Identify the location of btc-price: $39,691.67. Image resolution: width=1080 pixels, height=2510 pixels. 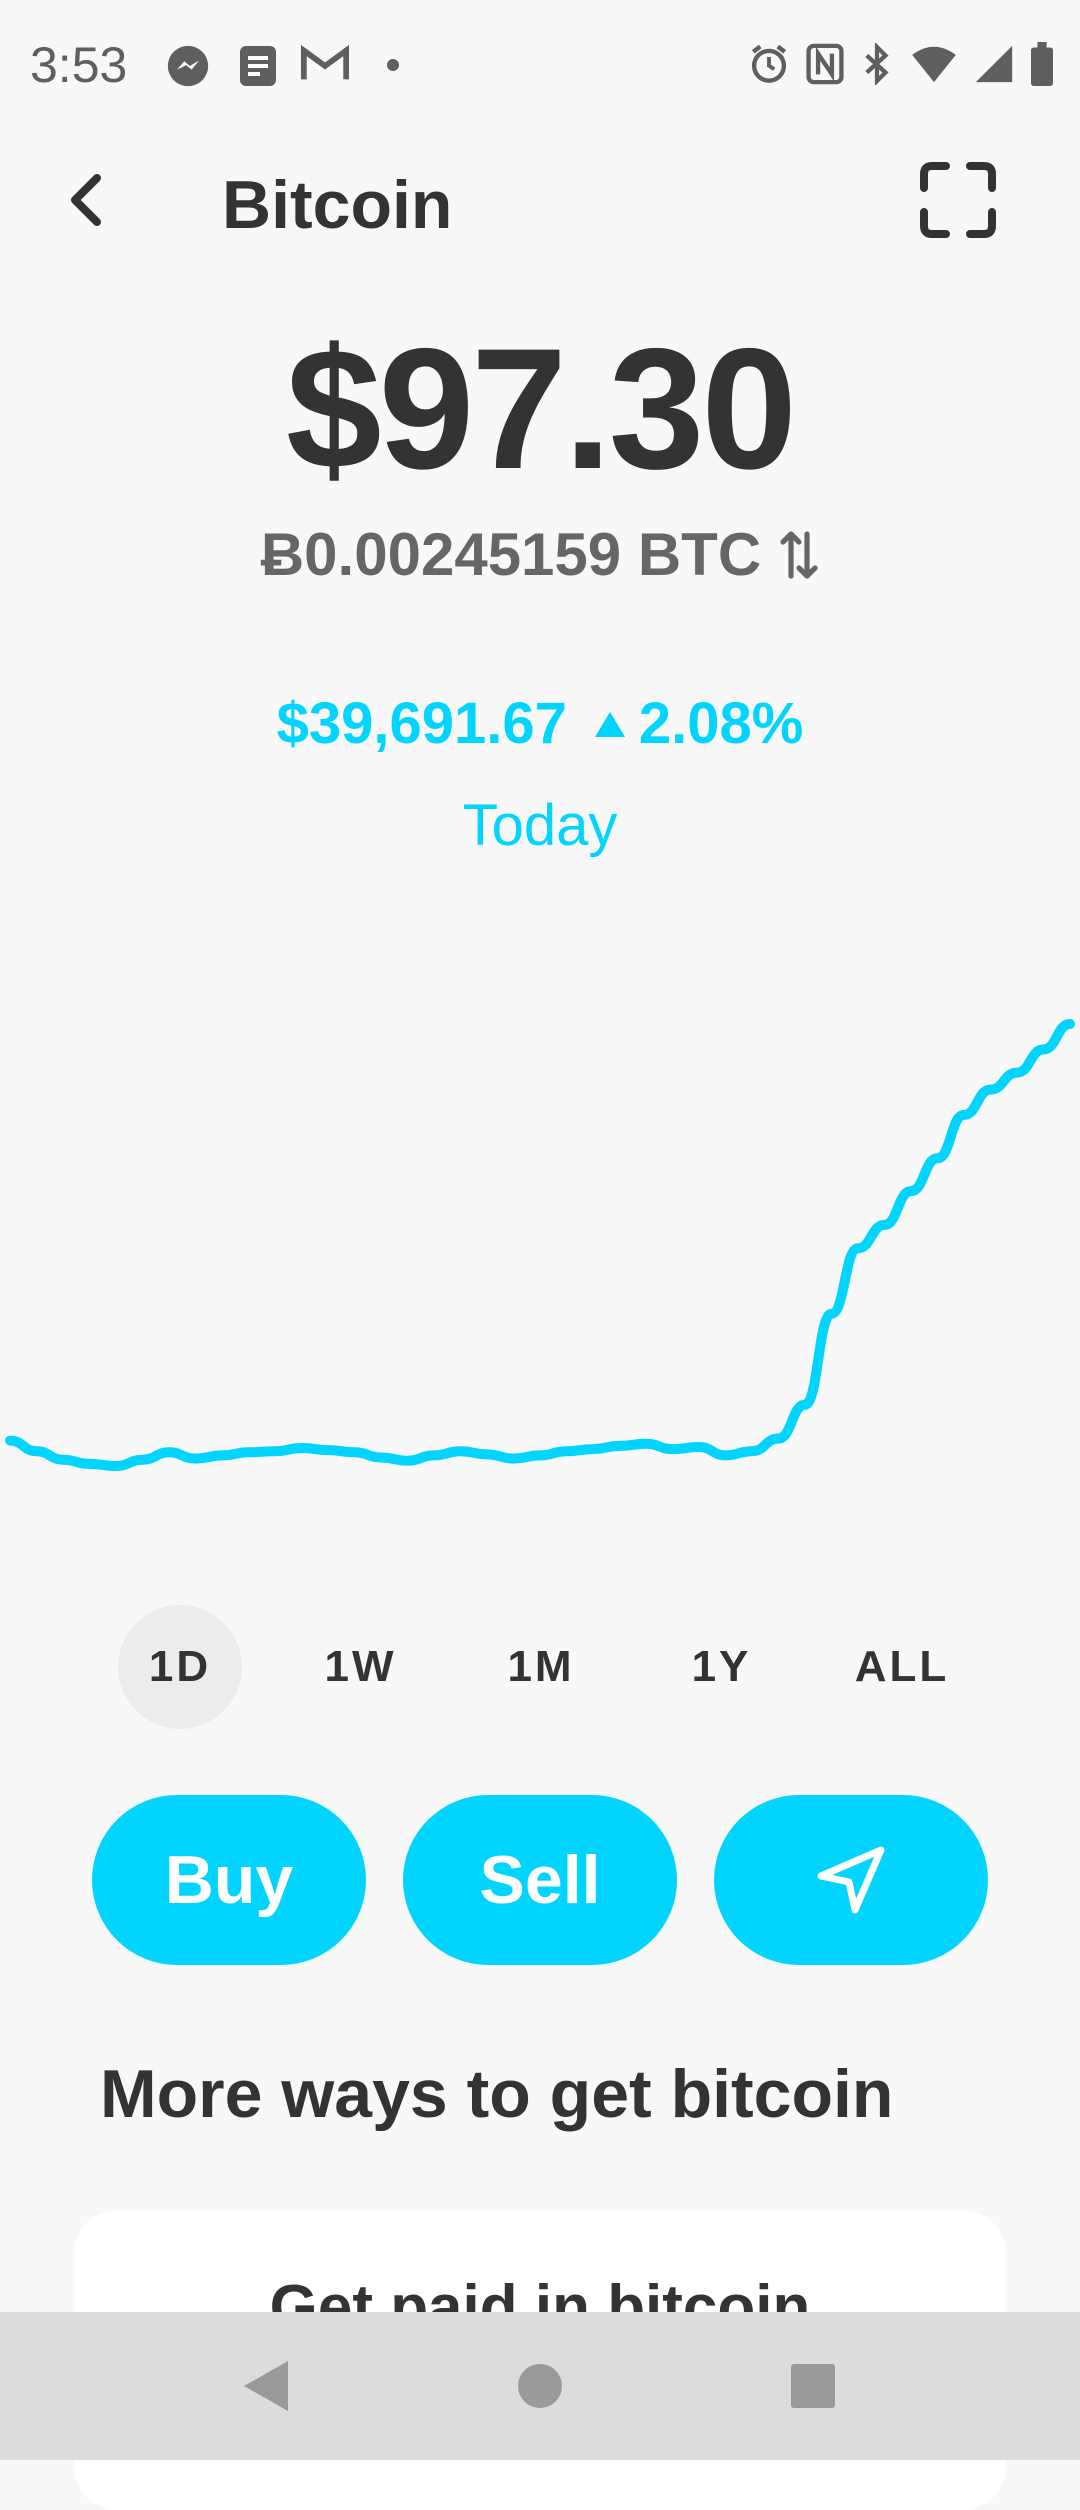
(421, 723).